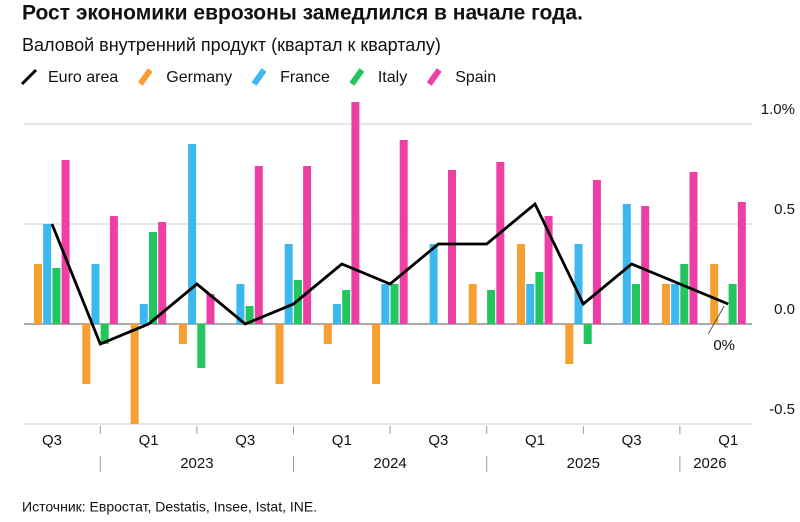  I want to click on legend-label: Spain, so click(475, 77).